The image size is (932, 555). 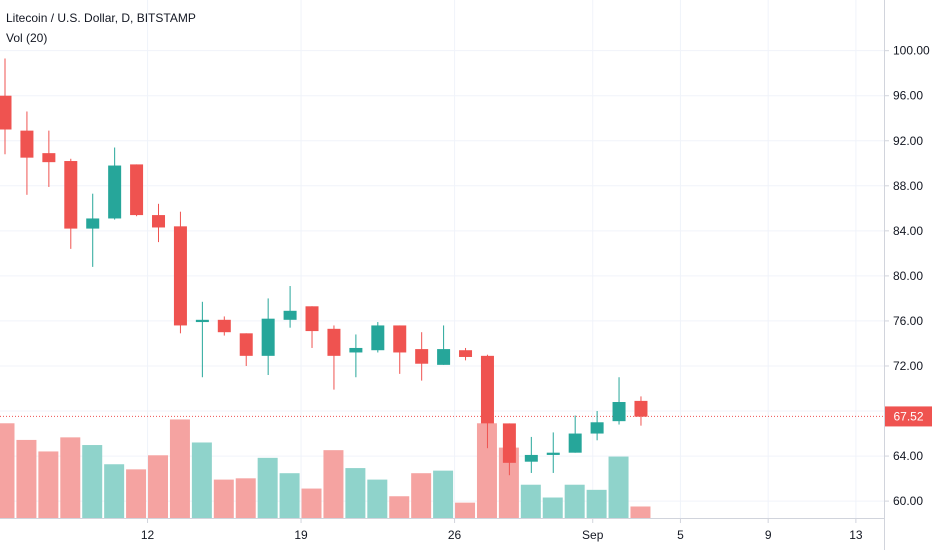 I want to click on time-axis-label: 26, so click(x=455, y=535).